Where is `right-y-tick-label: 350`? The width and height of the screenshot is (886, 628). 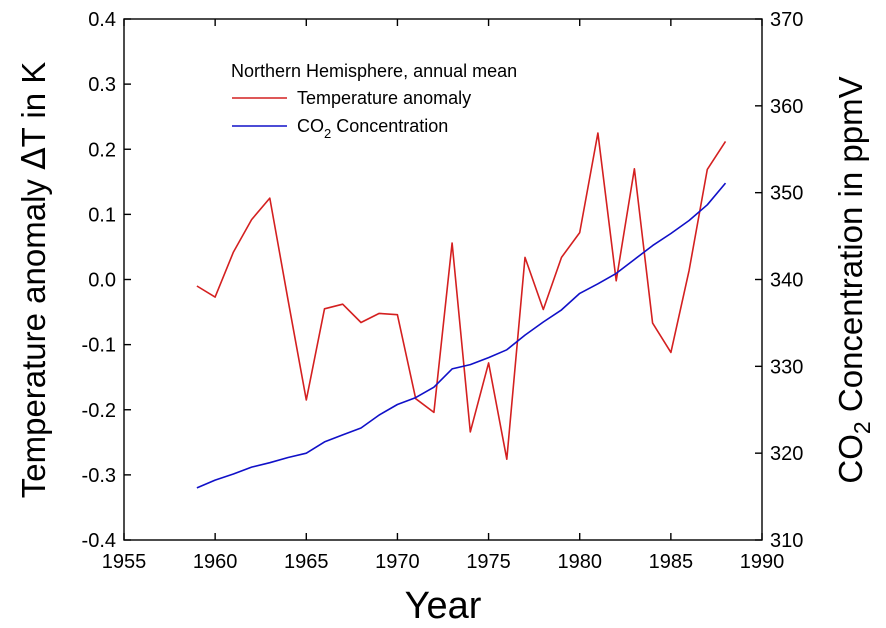
right-y-tick-label: 350 is located at coordinates (786, 194).